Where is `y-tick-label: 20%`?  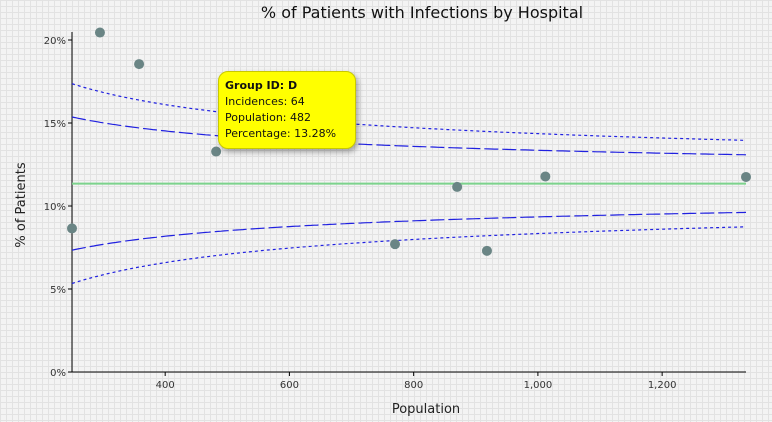
y-tick-label: 20% is located at coordinates (55, 41).